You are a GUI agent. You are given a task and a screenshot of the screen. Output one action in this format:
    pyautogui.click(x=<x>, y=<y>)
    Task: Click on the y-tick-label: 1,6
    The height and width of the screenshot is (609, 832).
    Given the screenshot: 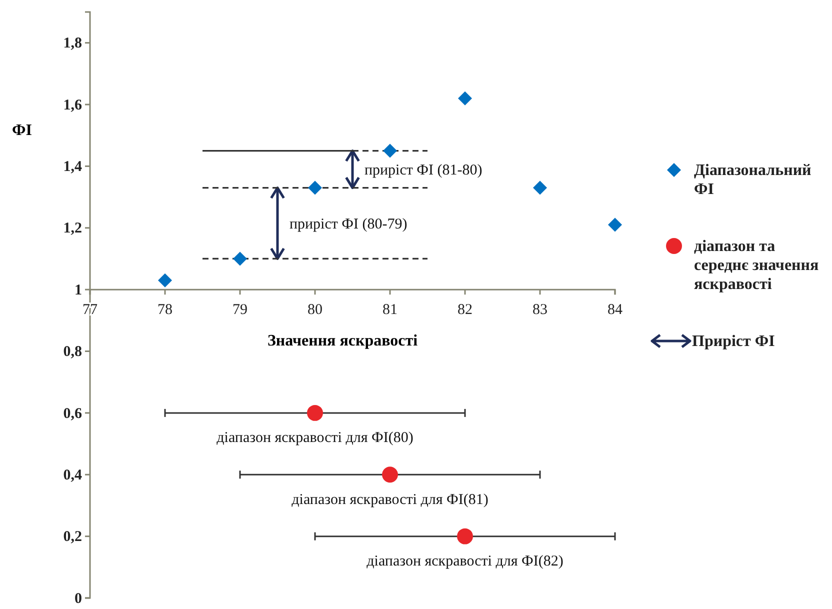 What is the action you would take?
    pyautogui.click(x=72, y=105)
    